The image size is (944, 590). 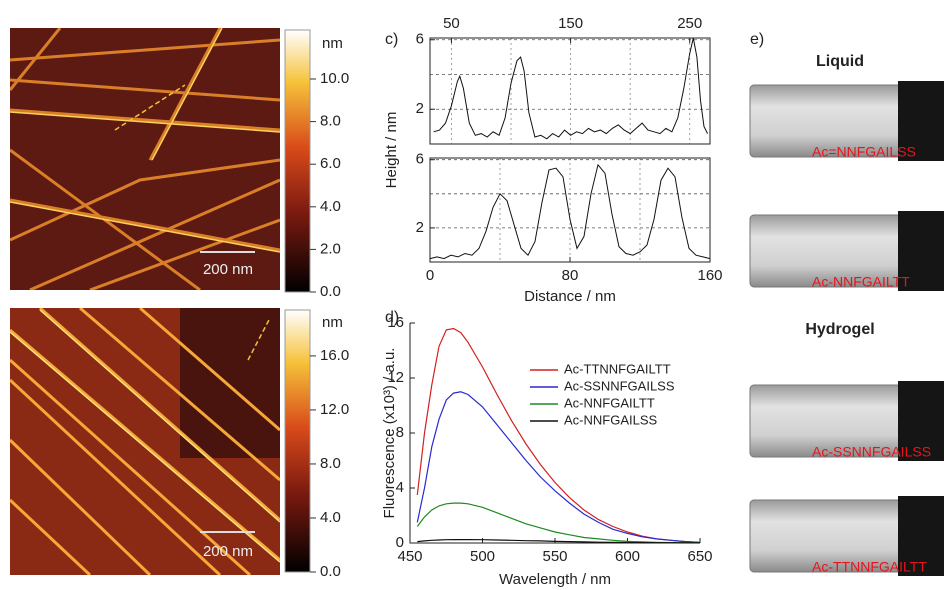 I want to click on x-tick-label: 160, so click(x=709, y=275).